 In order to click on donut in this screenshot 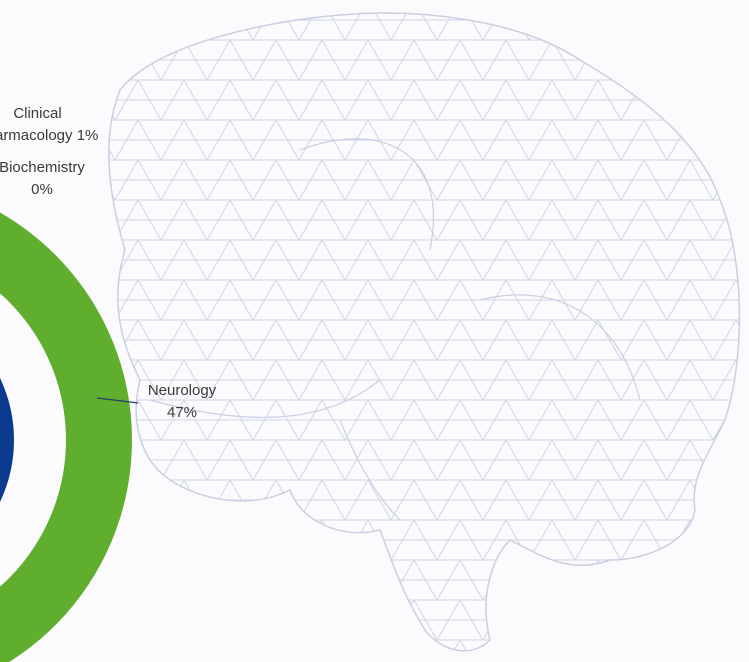, I will do `click(66, 437)`.